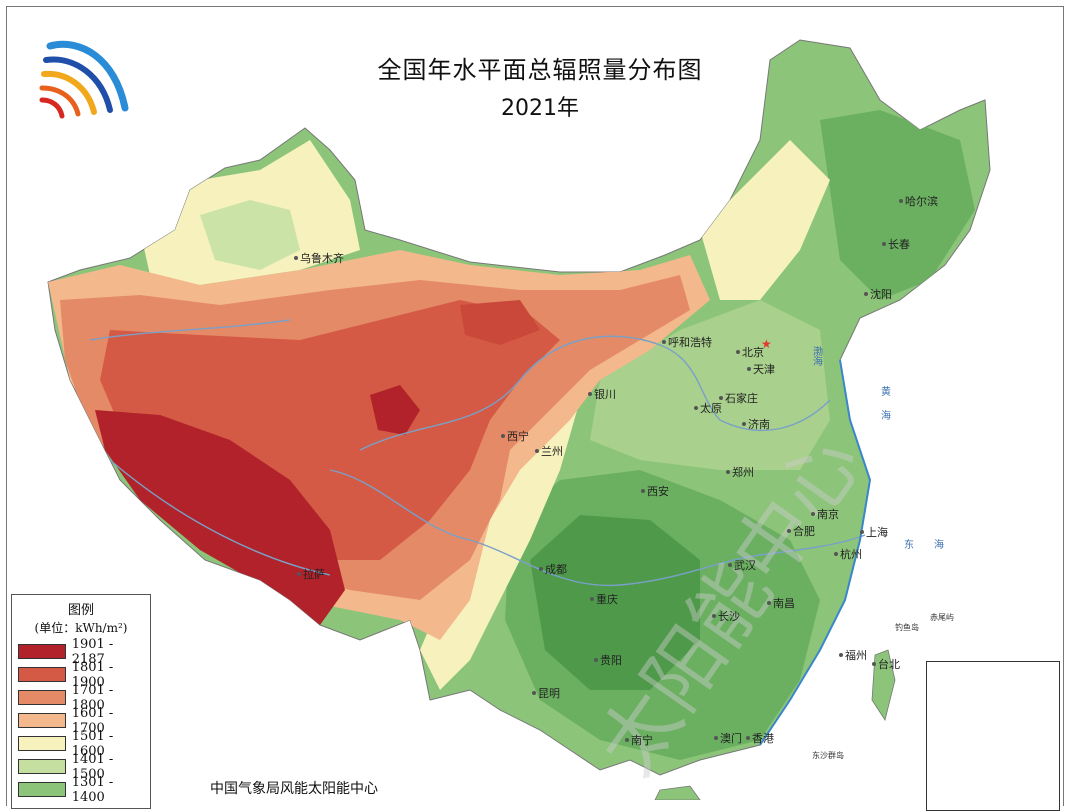  I want to click on map-title: 全国年水平面总辐照量分布图, so click(540, 70).